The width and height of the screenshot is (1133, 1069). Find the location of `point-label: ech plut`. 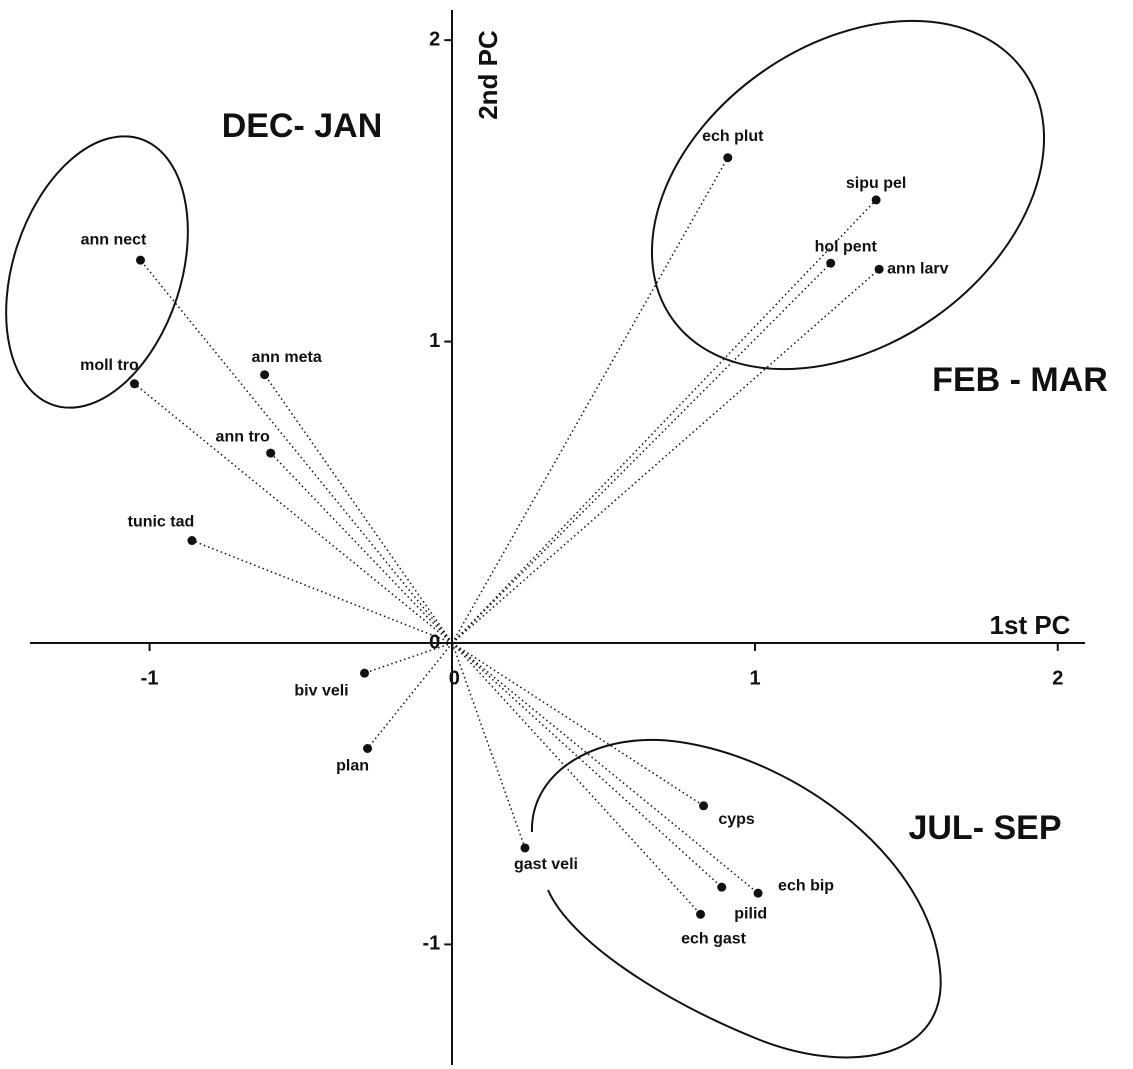

point-label: ech plut is located at coordinates (733, 136).